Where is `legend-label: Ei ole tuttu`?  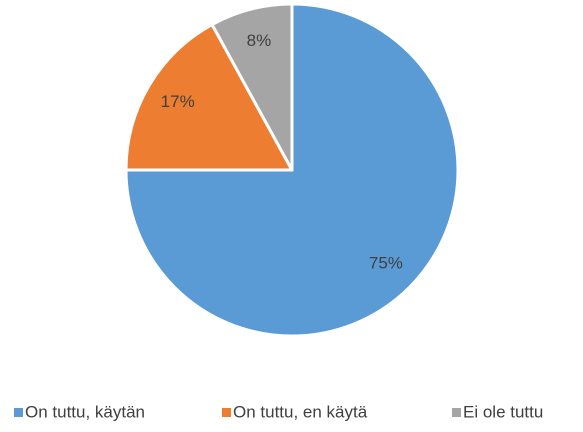
legend-label: Ei ole tuttu is located at coordinates (503, 411).